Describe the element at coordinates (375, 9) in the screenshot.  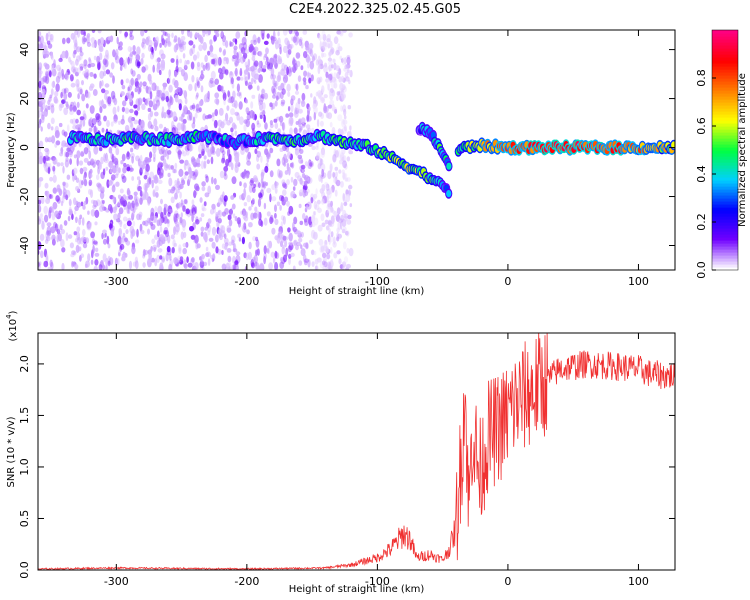
I see `chart-title: C2E4.2022.325.02.45.G05` at that location.